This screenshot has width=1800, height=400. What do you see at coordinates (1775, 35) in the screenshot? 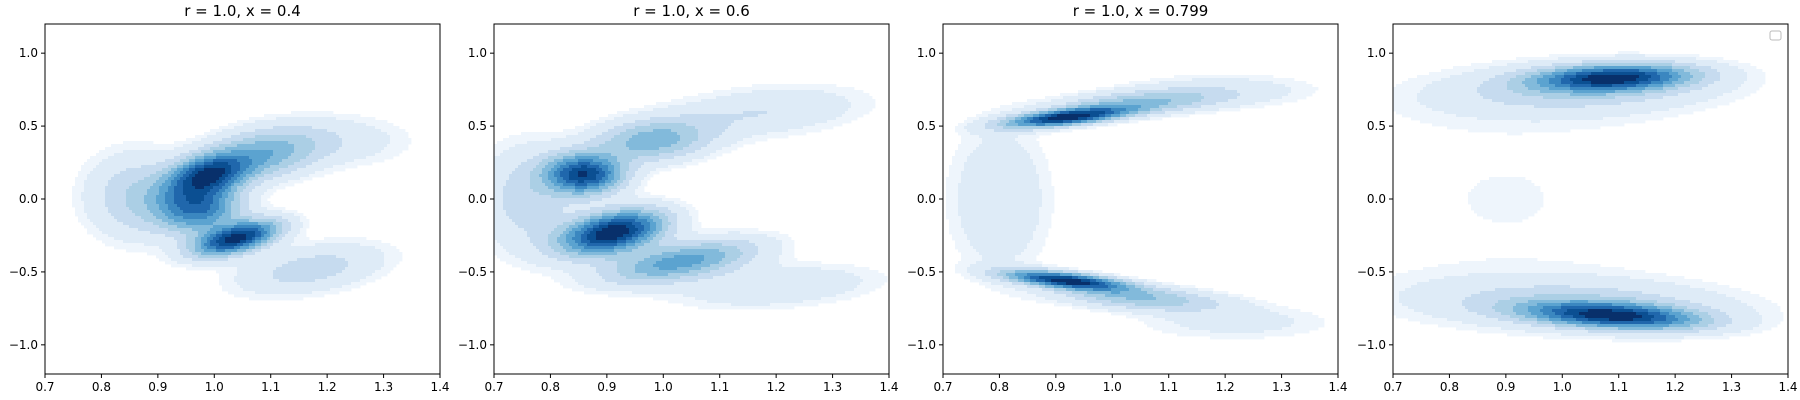
I see `legend-box` at bounding box center [1775, 35].